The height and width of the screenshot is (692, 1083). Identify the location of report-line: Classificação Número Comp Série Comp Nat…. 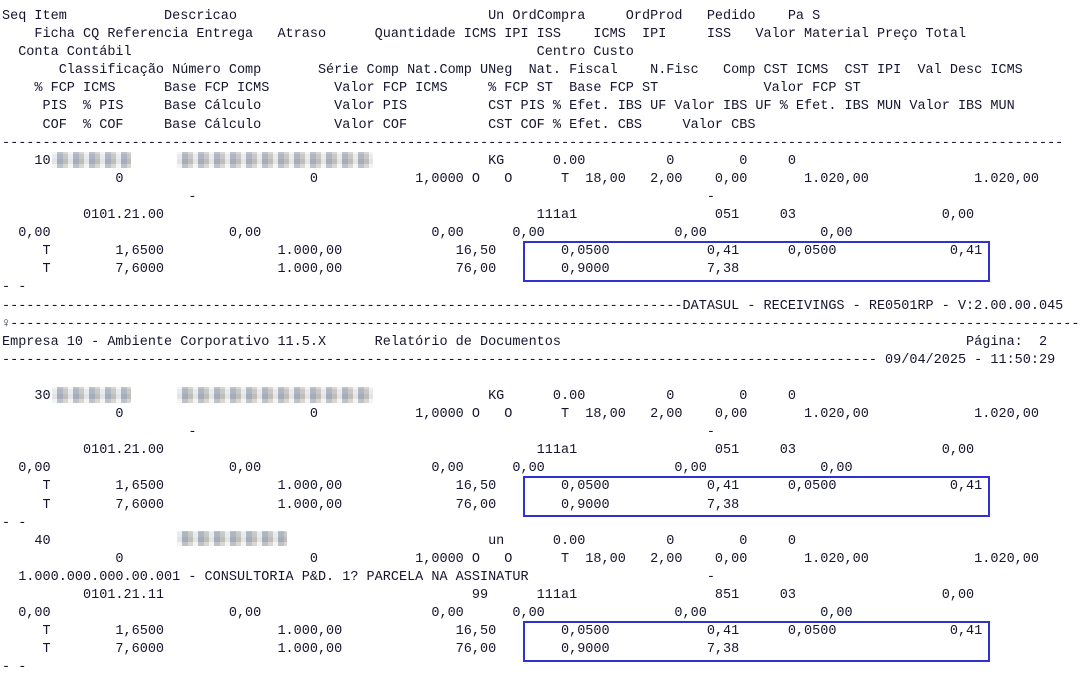
(512, 71).